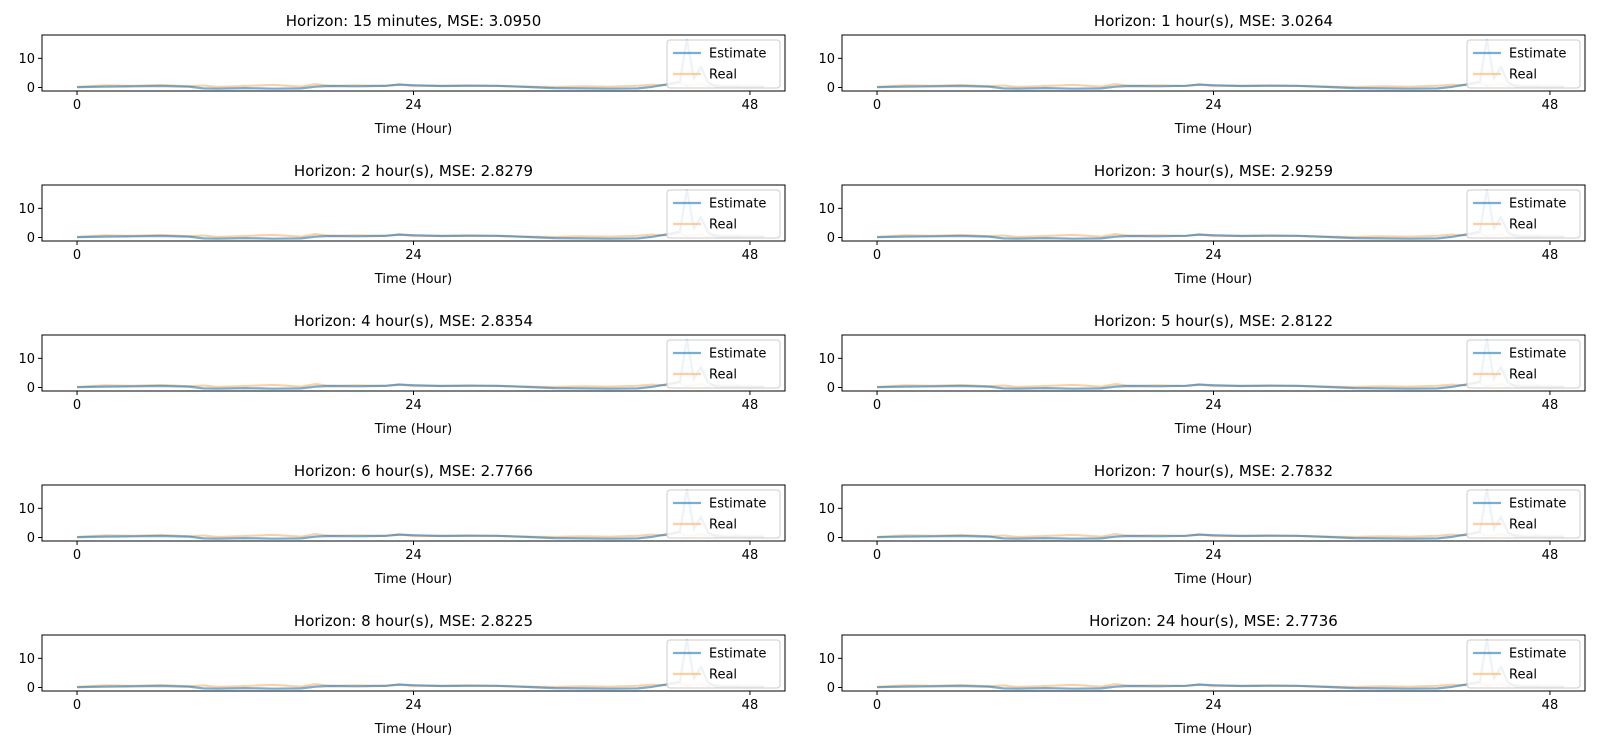  Describe the element at coordinates (1213, 321) in the screenshot. I see `subplot-title: Horizon: 5 hour(s), MSE: 2.8122` at that location.